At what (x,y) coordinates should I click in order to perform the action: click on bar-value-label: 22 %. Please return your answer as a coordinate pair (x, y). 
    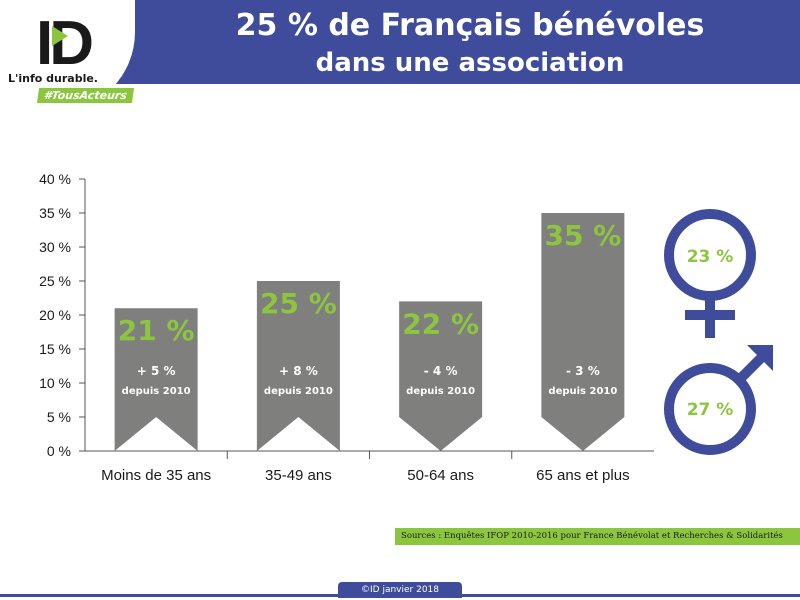
    Looking at the image, I should click on (440, 323).